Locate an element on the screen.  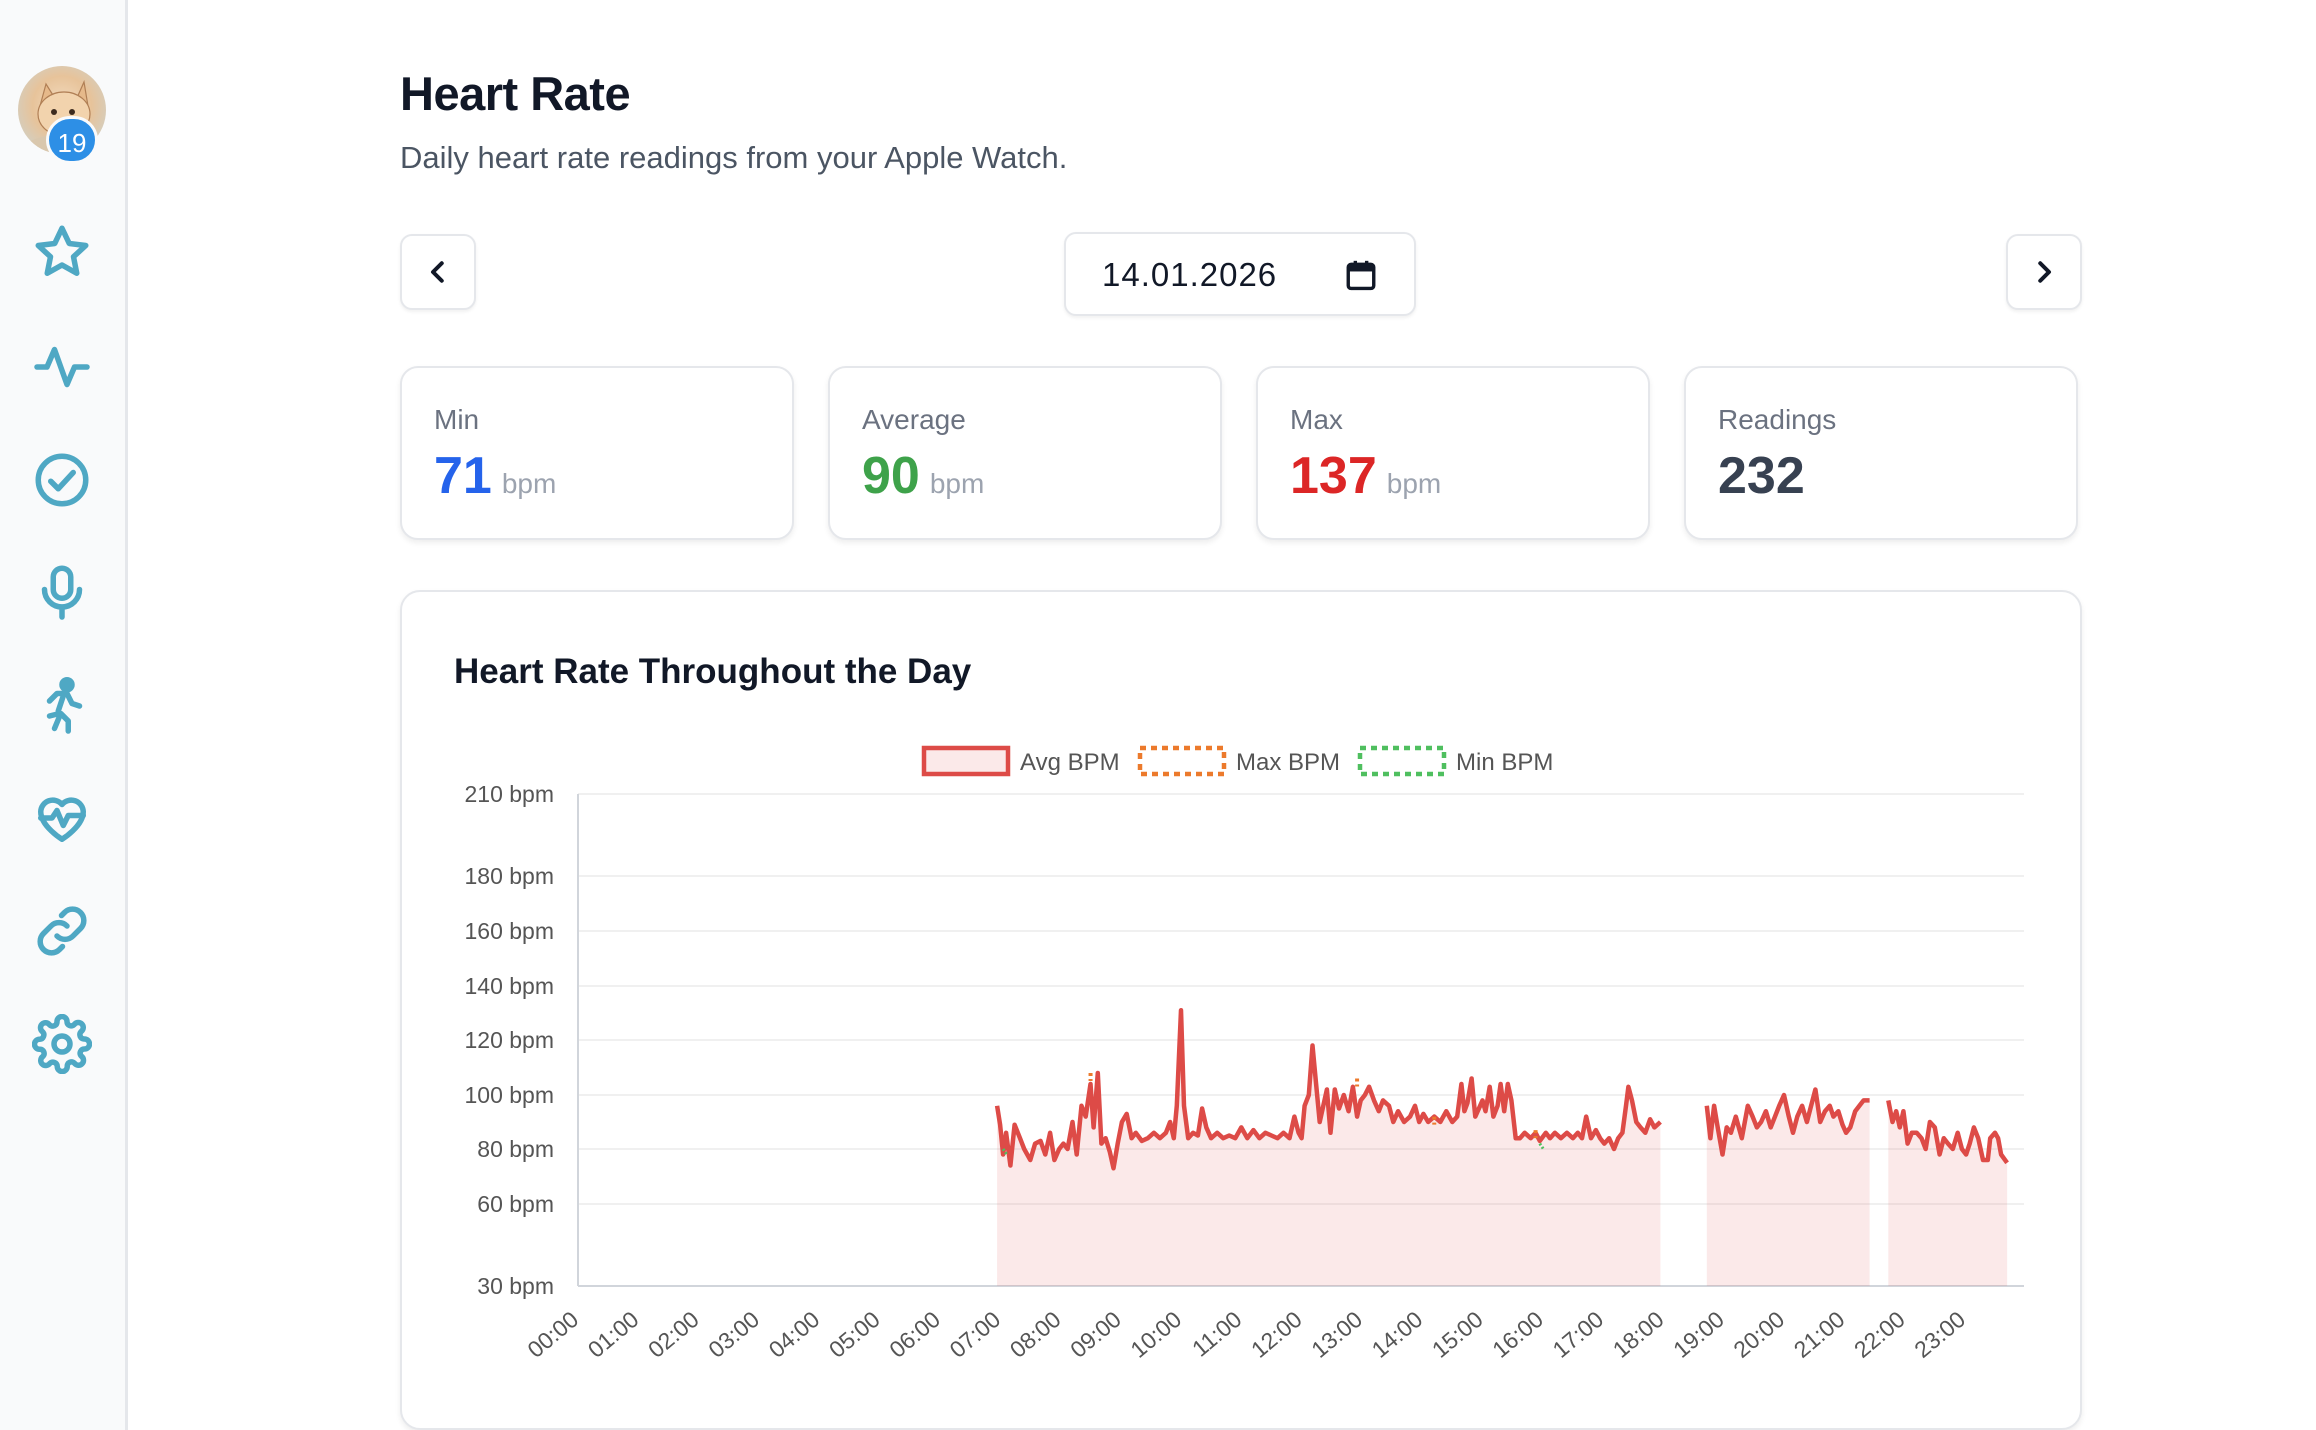
sidebar: 19 is located at coordinates (64, 715).